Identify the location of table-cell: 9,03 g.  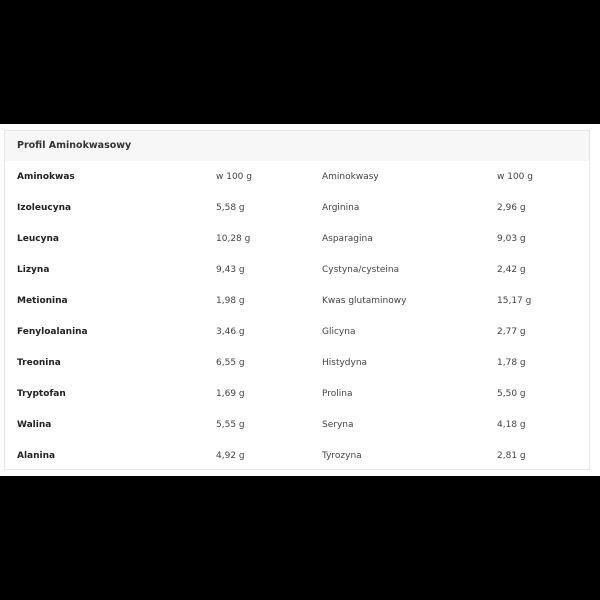
(511, 239).